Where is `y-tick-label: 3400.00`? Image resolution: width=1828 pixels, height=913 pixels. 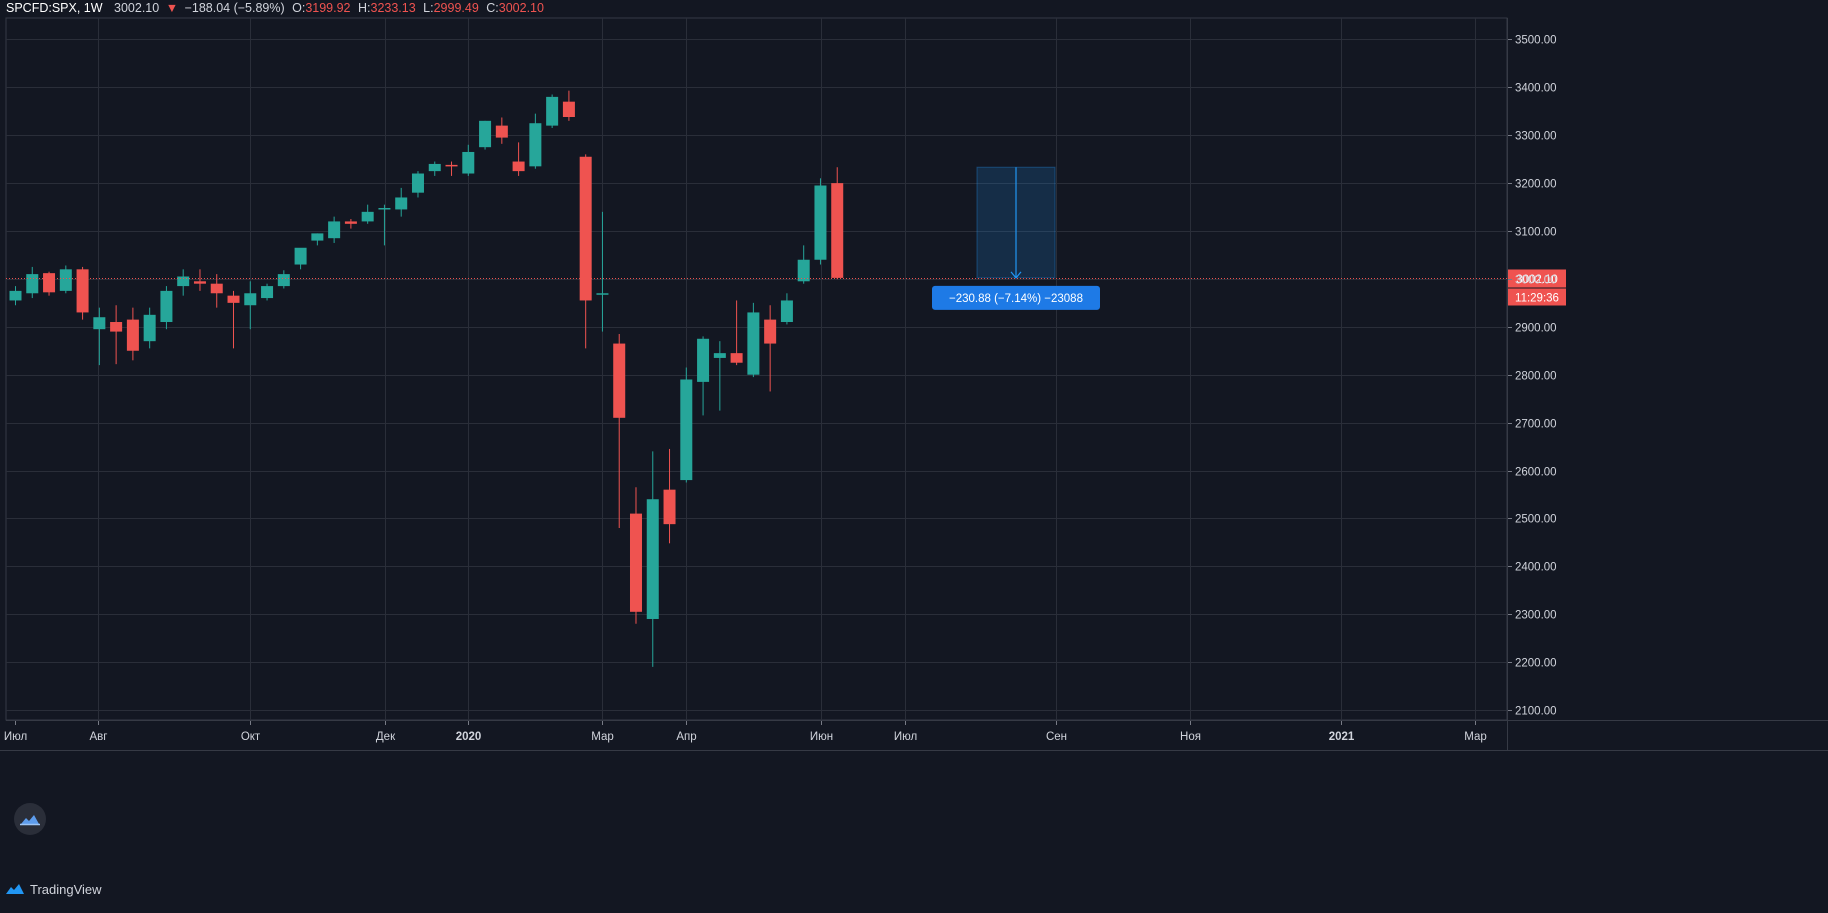
y-tick-label: 3400.00 is located at coordinates (1536, 89).